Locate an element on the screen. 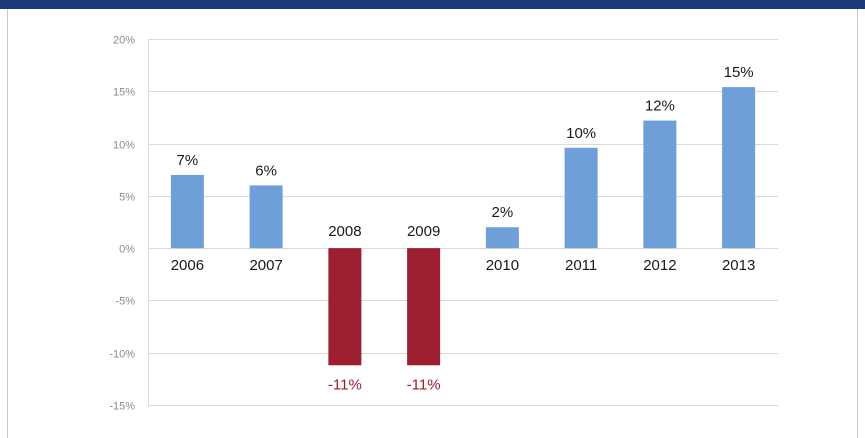 The width and height of the screenshot is (865, 438). bar-2011 is located at coordinates (581, 198).